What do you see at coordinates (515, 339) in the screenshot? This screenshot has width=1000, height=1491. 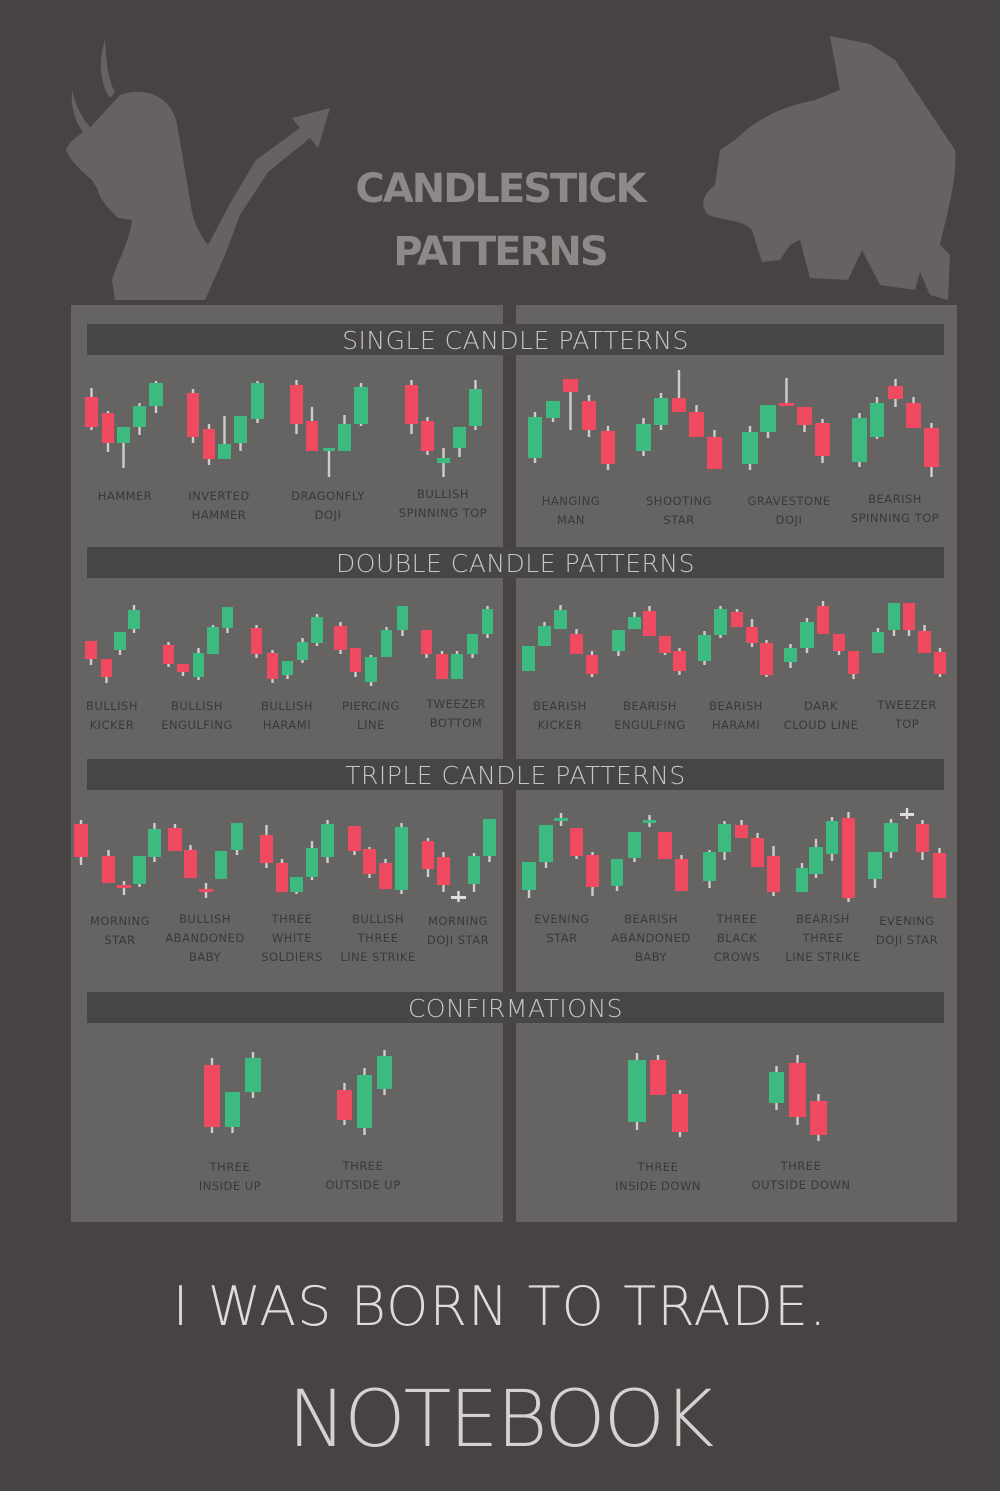 I see `section-header-single: SINGLE CANDLE PATTERNS` at bounding box center [515, 339].